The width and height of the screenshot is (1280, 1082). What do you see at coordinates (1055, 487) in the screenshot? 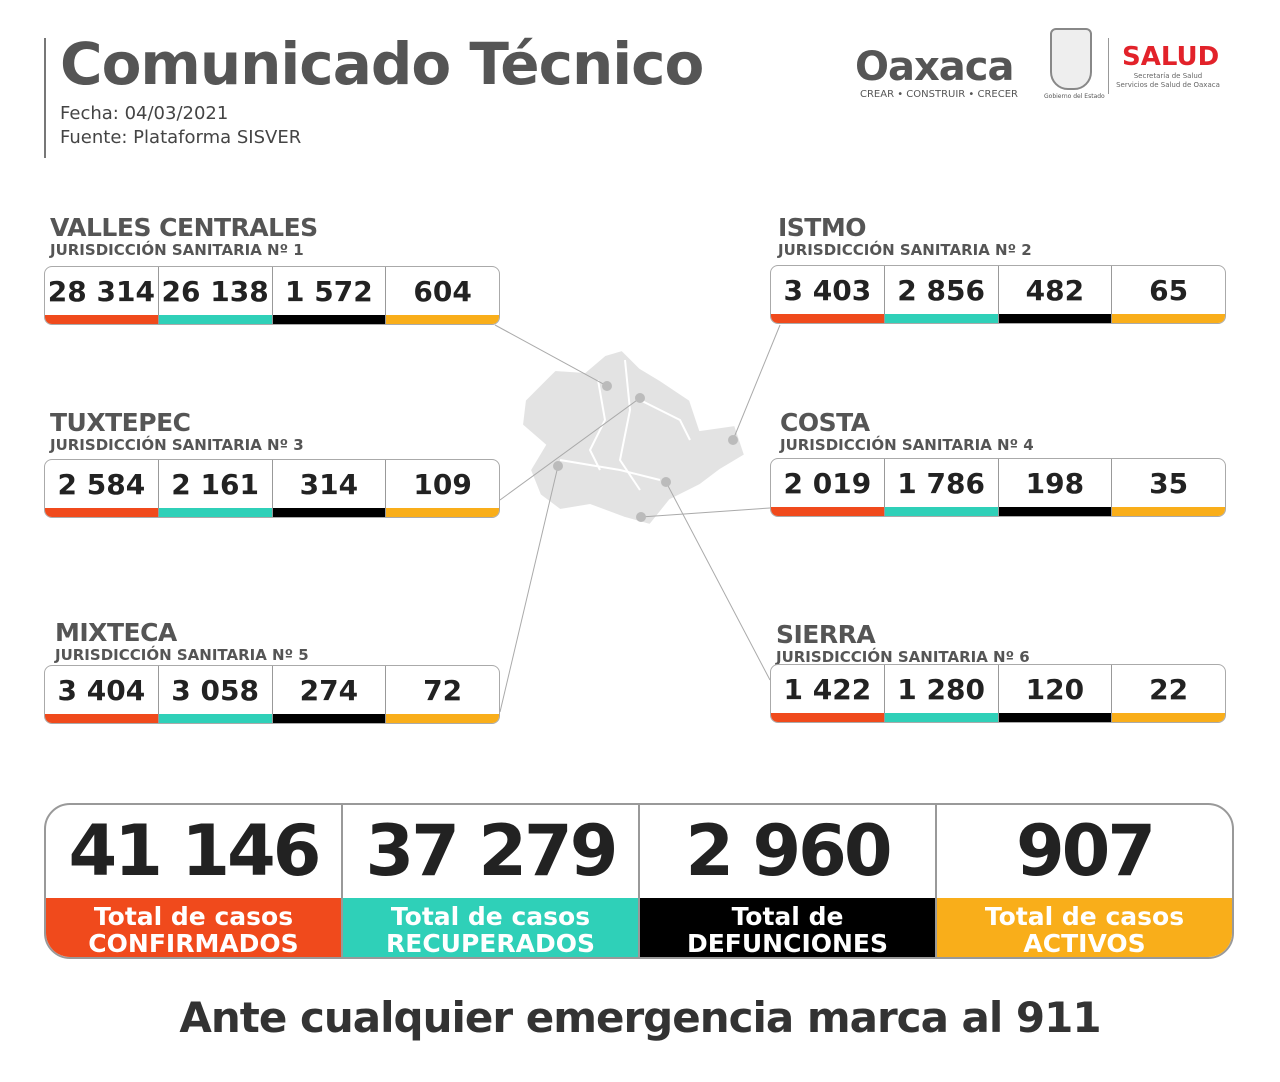
I see `stat-defunciones: 198` at bounding box center [1055, 487].